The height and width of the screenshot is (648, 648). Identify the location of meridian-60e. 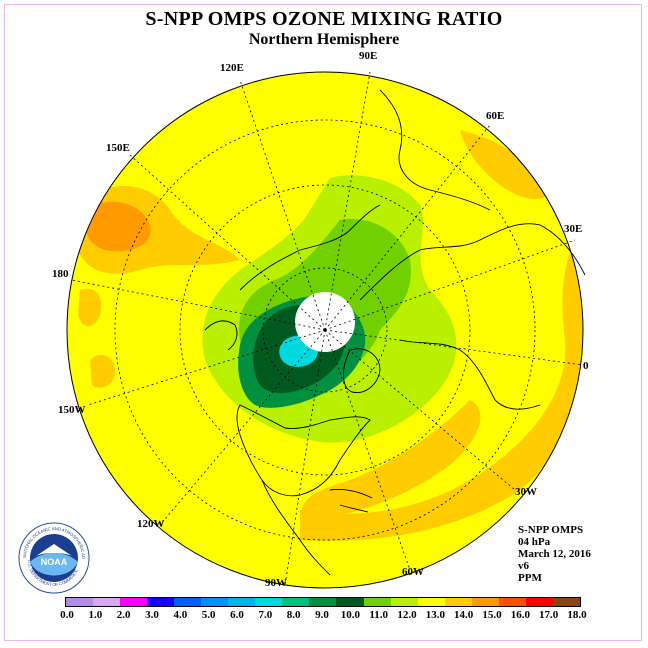
(407, 227).